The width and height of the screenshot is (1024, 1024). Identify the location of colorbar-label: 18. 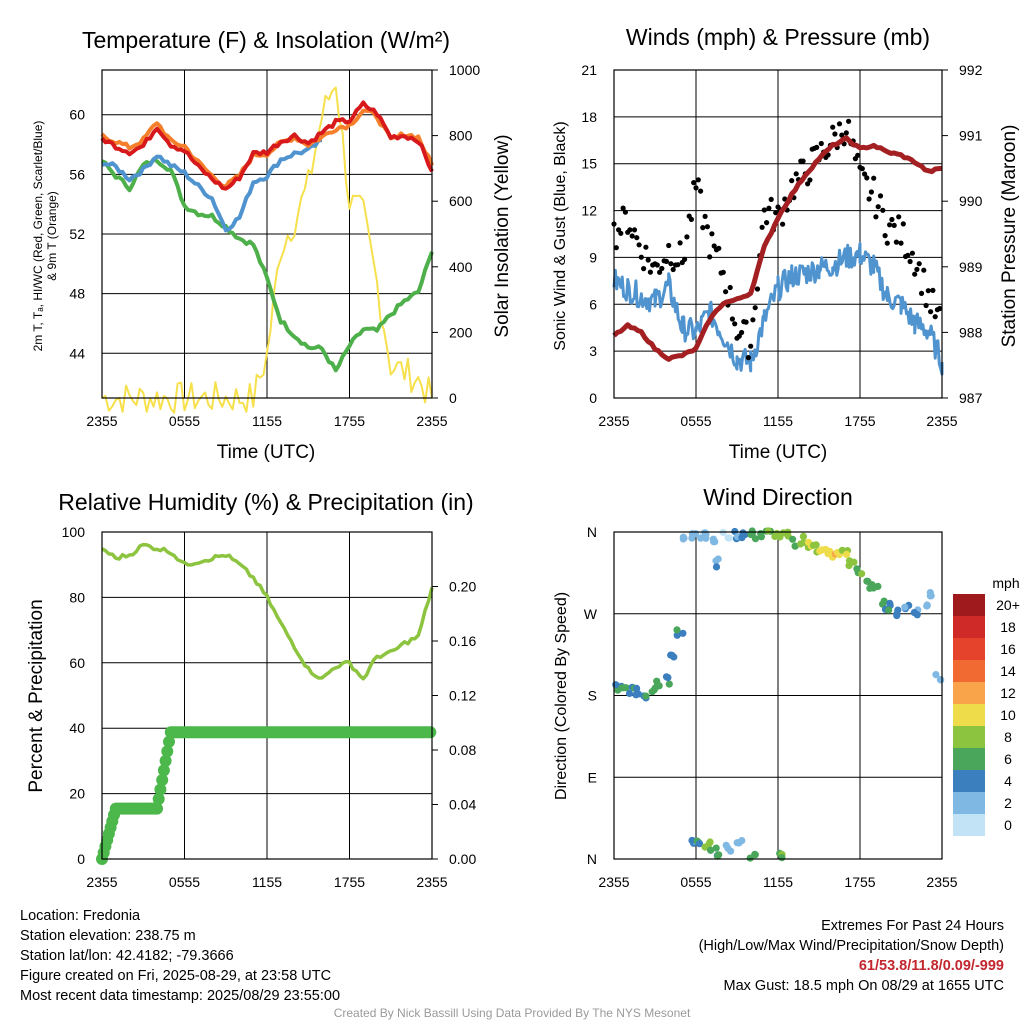
(1008, 627).